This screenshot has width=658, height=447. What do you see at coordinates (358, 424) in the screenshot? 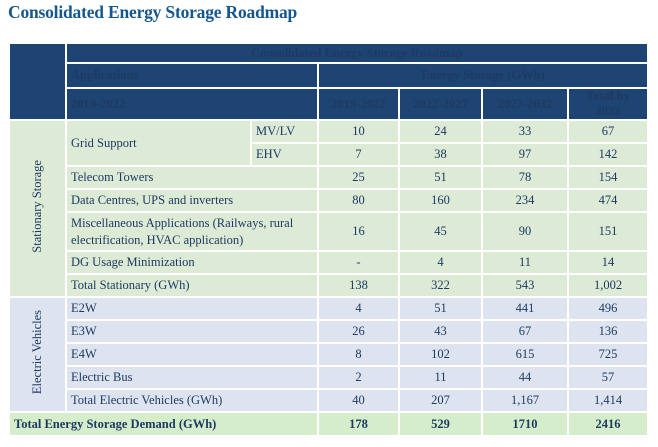
I see `grand-total-value: 178` at bounding box center [358, 424].